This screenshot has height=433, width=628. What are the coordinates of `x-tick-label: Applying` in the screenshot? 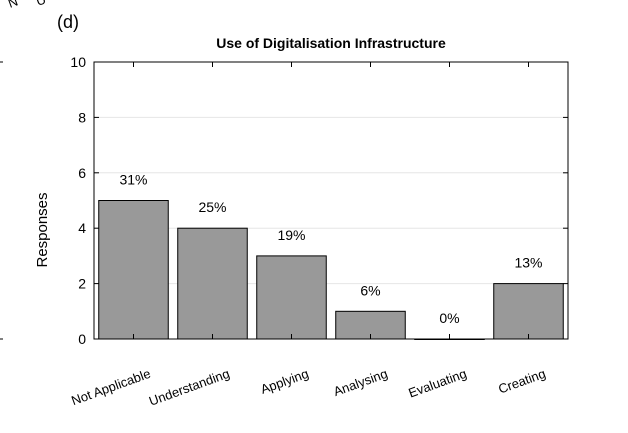 It's located at (285, 381).